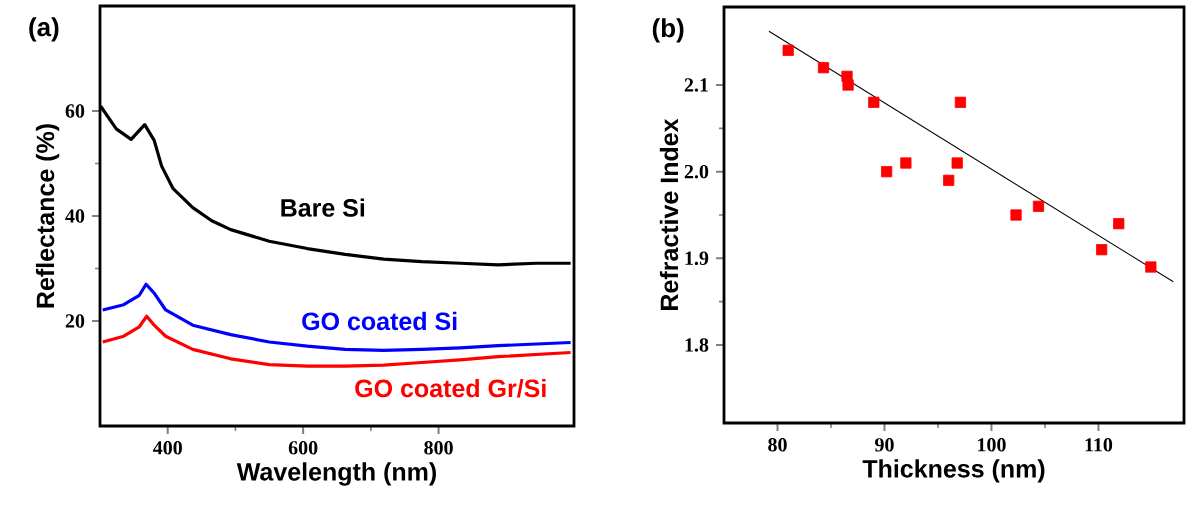 This screenshot has width=1188, height=505. What do you see at coordinates (438, 448) in the screenshot?
I see `x-tick-label: 800` at bounding box center [438, 448].